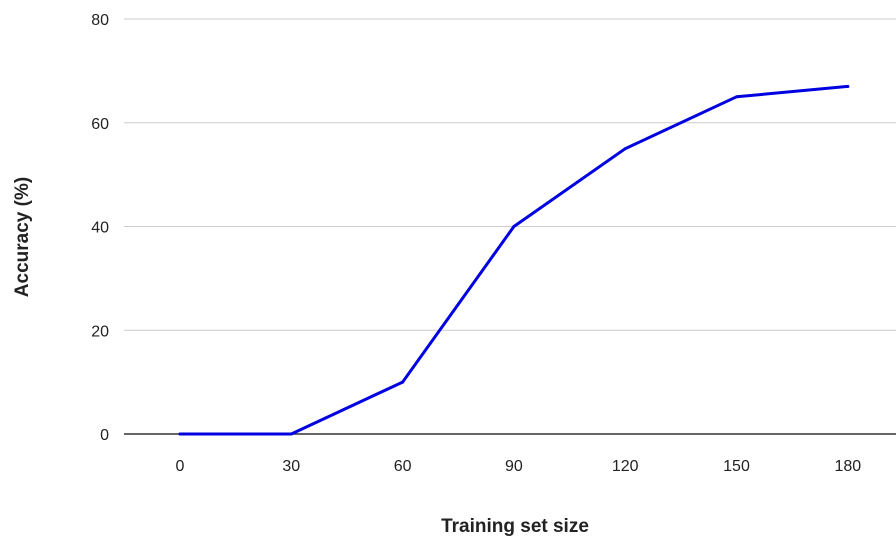 This screenshot has height=538, width=896. I want to click on x-tick-label: 60, so click(403, 466).